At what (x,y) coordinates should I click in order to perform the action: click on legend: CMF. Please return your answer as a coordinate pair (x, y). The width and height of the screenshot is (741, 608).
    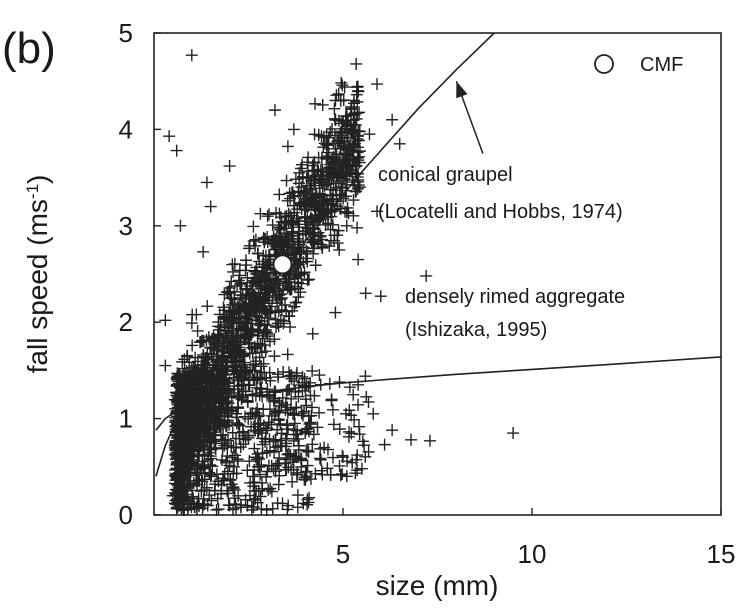
    Looking at the image, I should click on (638, 65).